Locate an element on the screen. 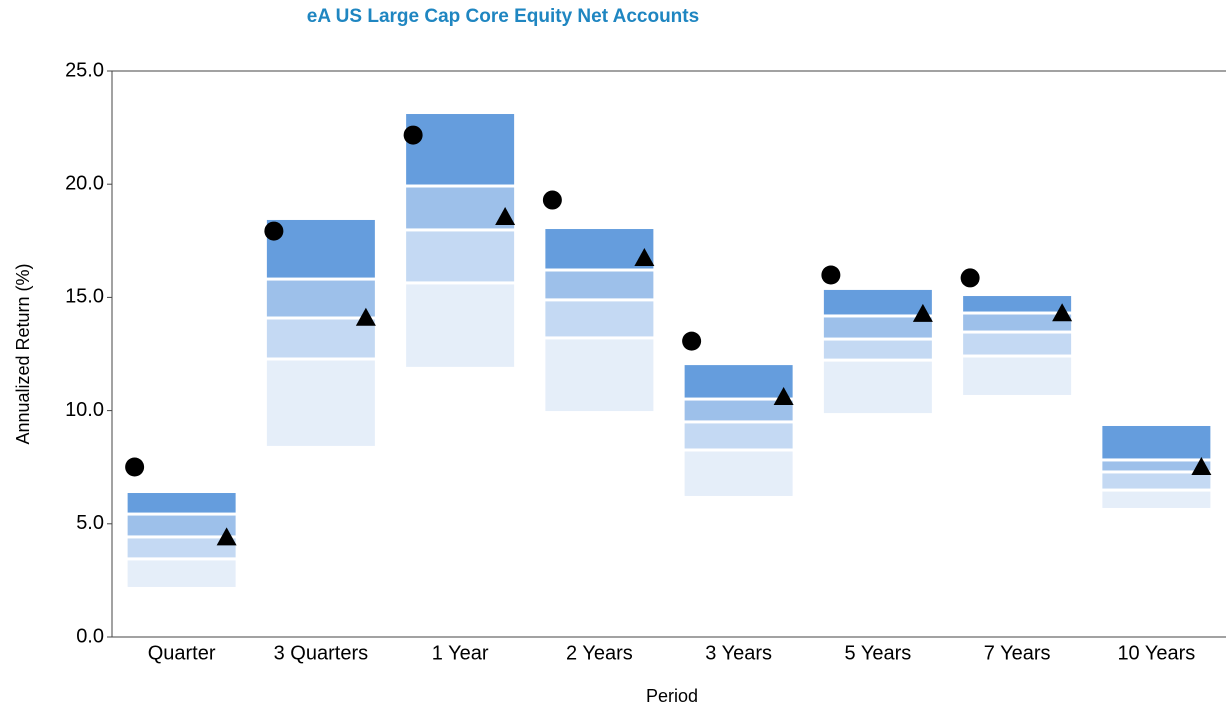  chart-title: eA US Large Cap Core Equity Net Accounts is located at coordinates (503, 16).